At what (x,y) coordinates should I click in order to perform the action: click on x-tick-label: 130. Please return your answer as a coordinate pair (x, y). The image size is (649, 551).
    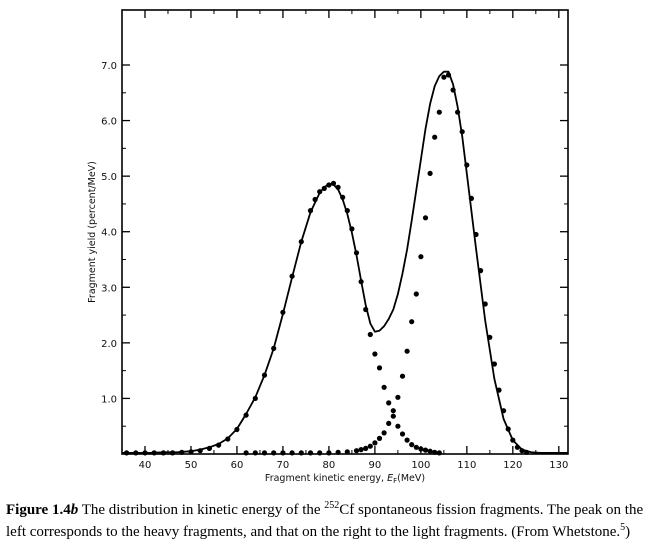
    Looking at the image, I should click on (558, 465).